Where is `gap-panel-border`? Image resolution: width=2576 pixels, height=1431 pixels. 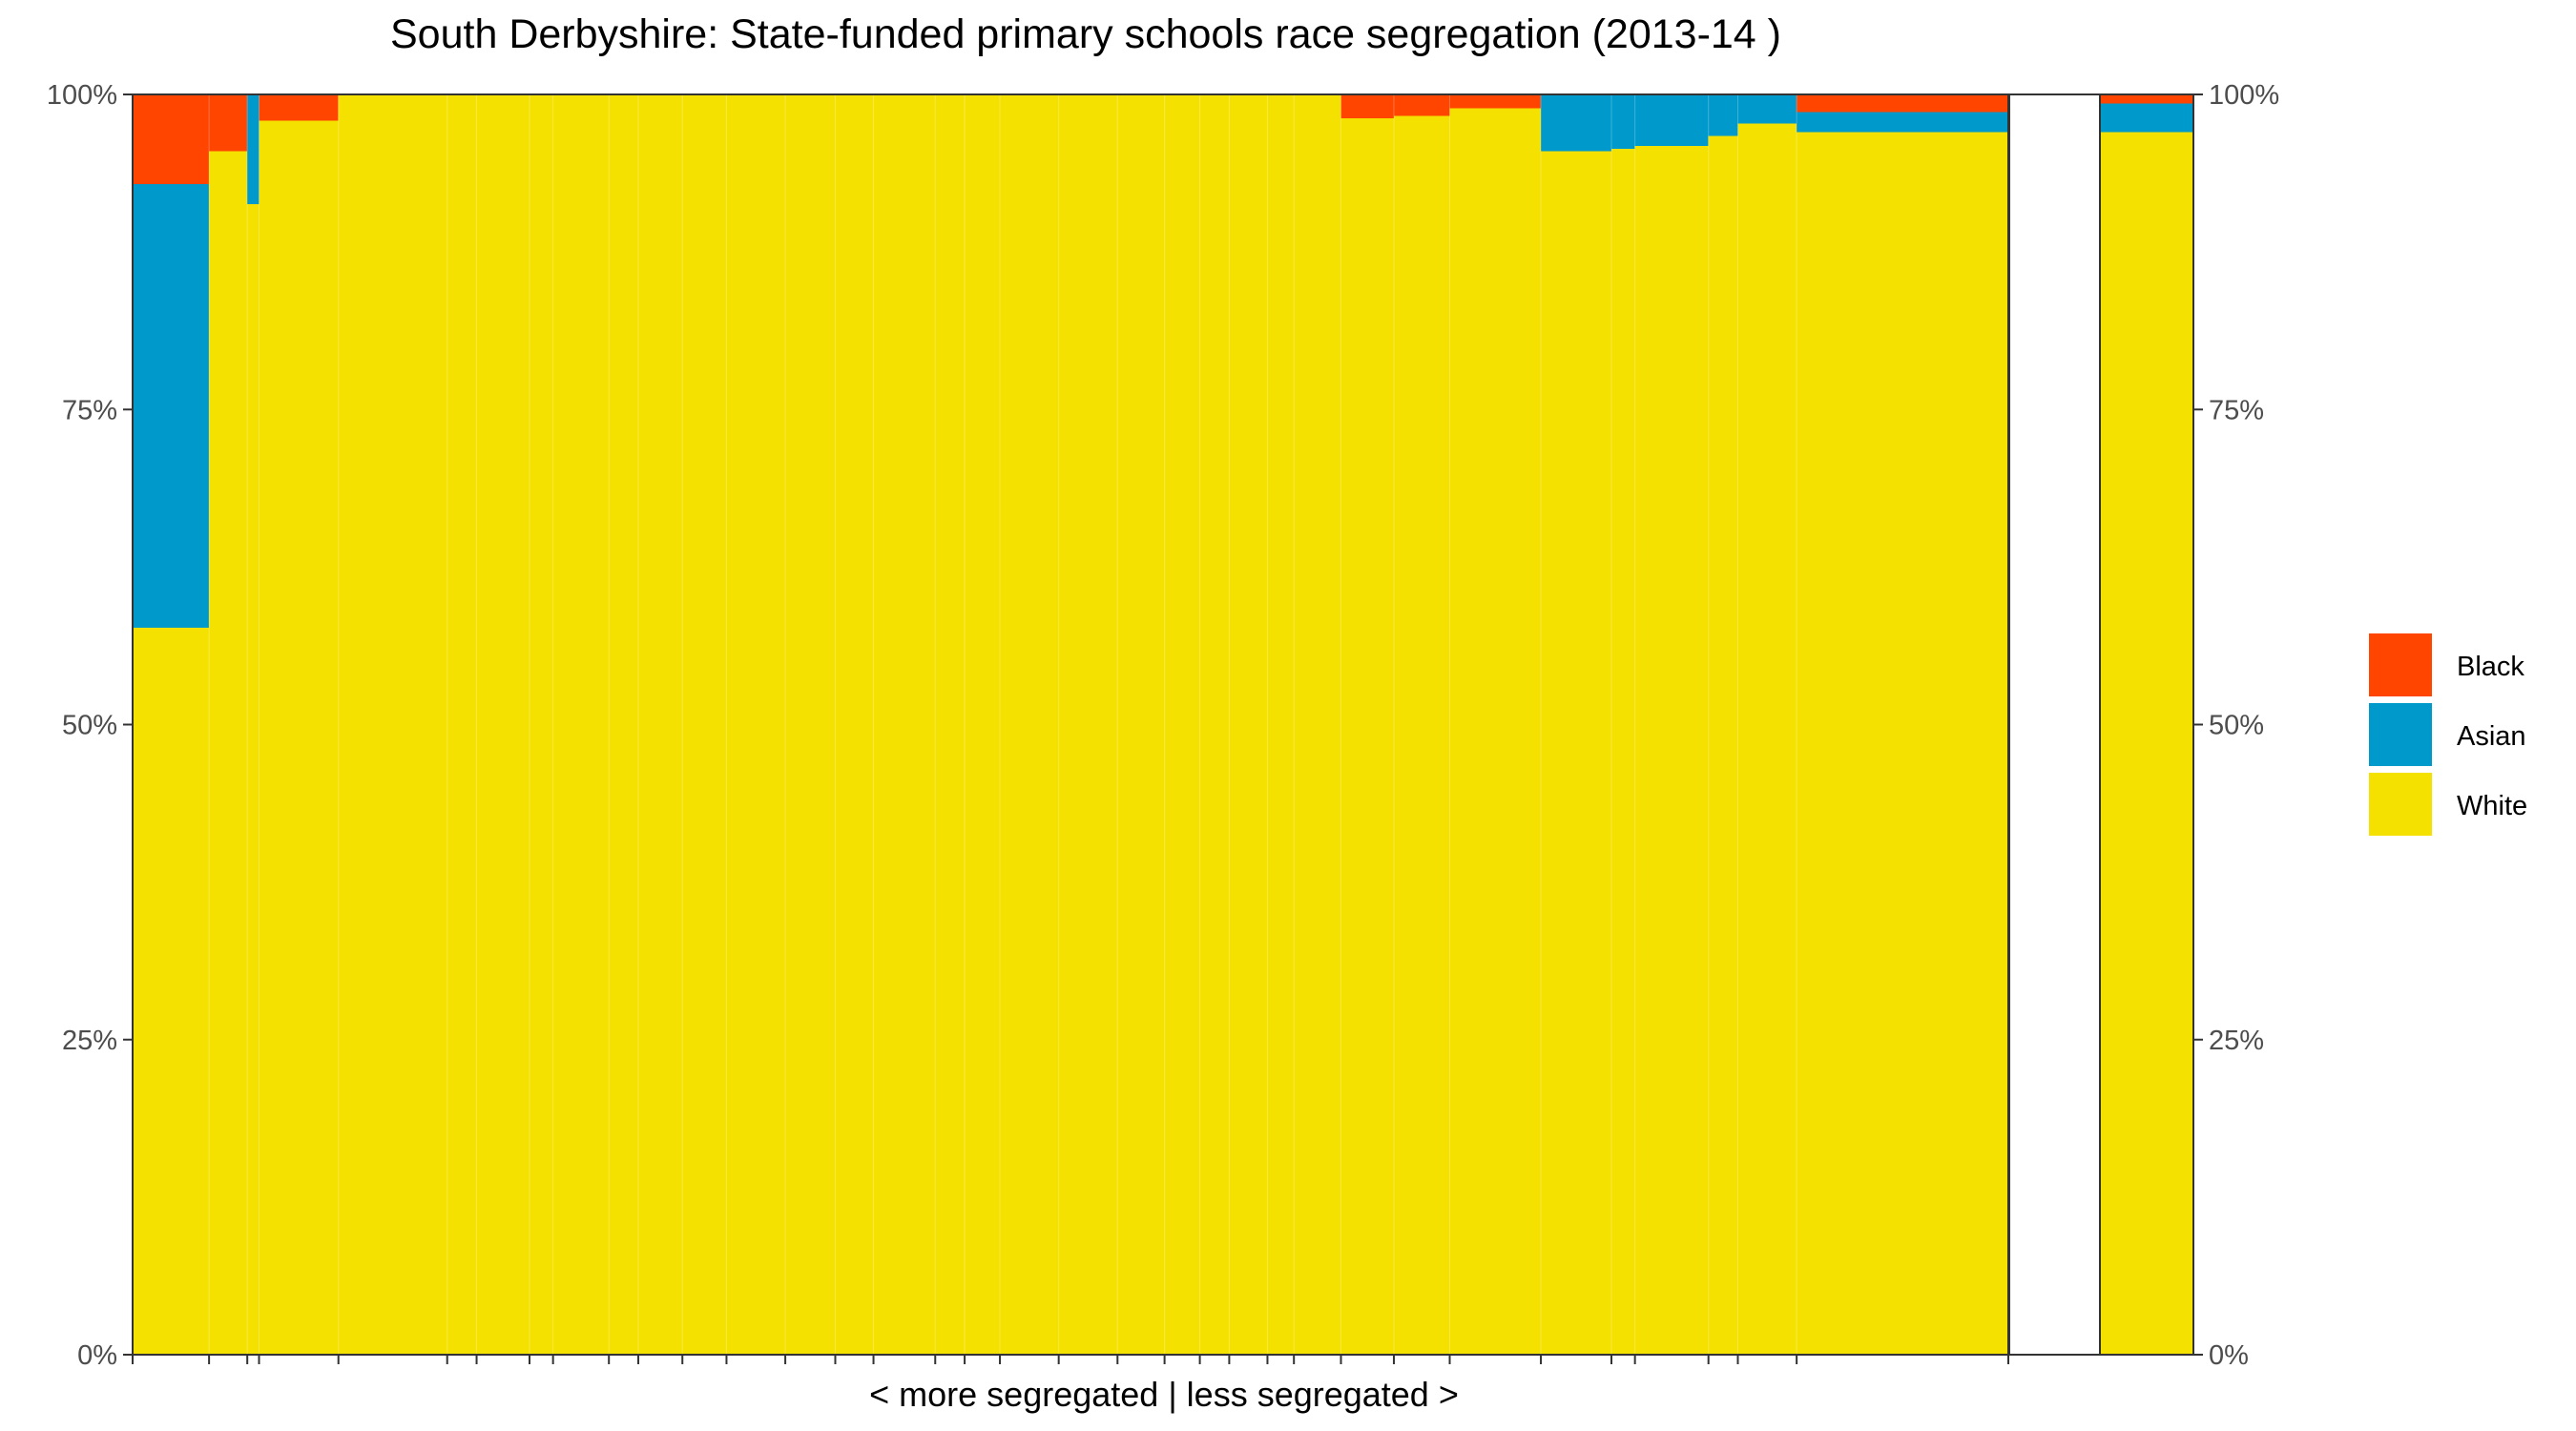 gap-panel-border is located at coordinates (2054, 724).